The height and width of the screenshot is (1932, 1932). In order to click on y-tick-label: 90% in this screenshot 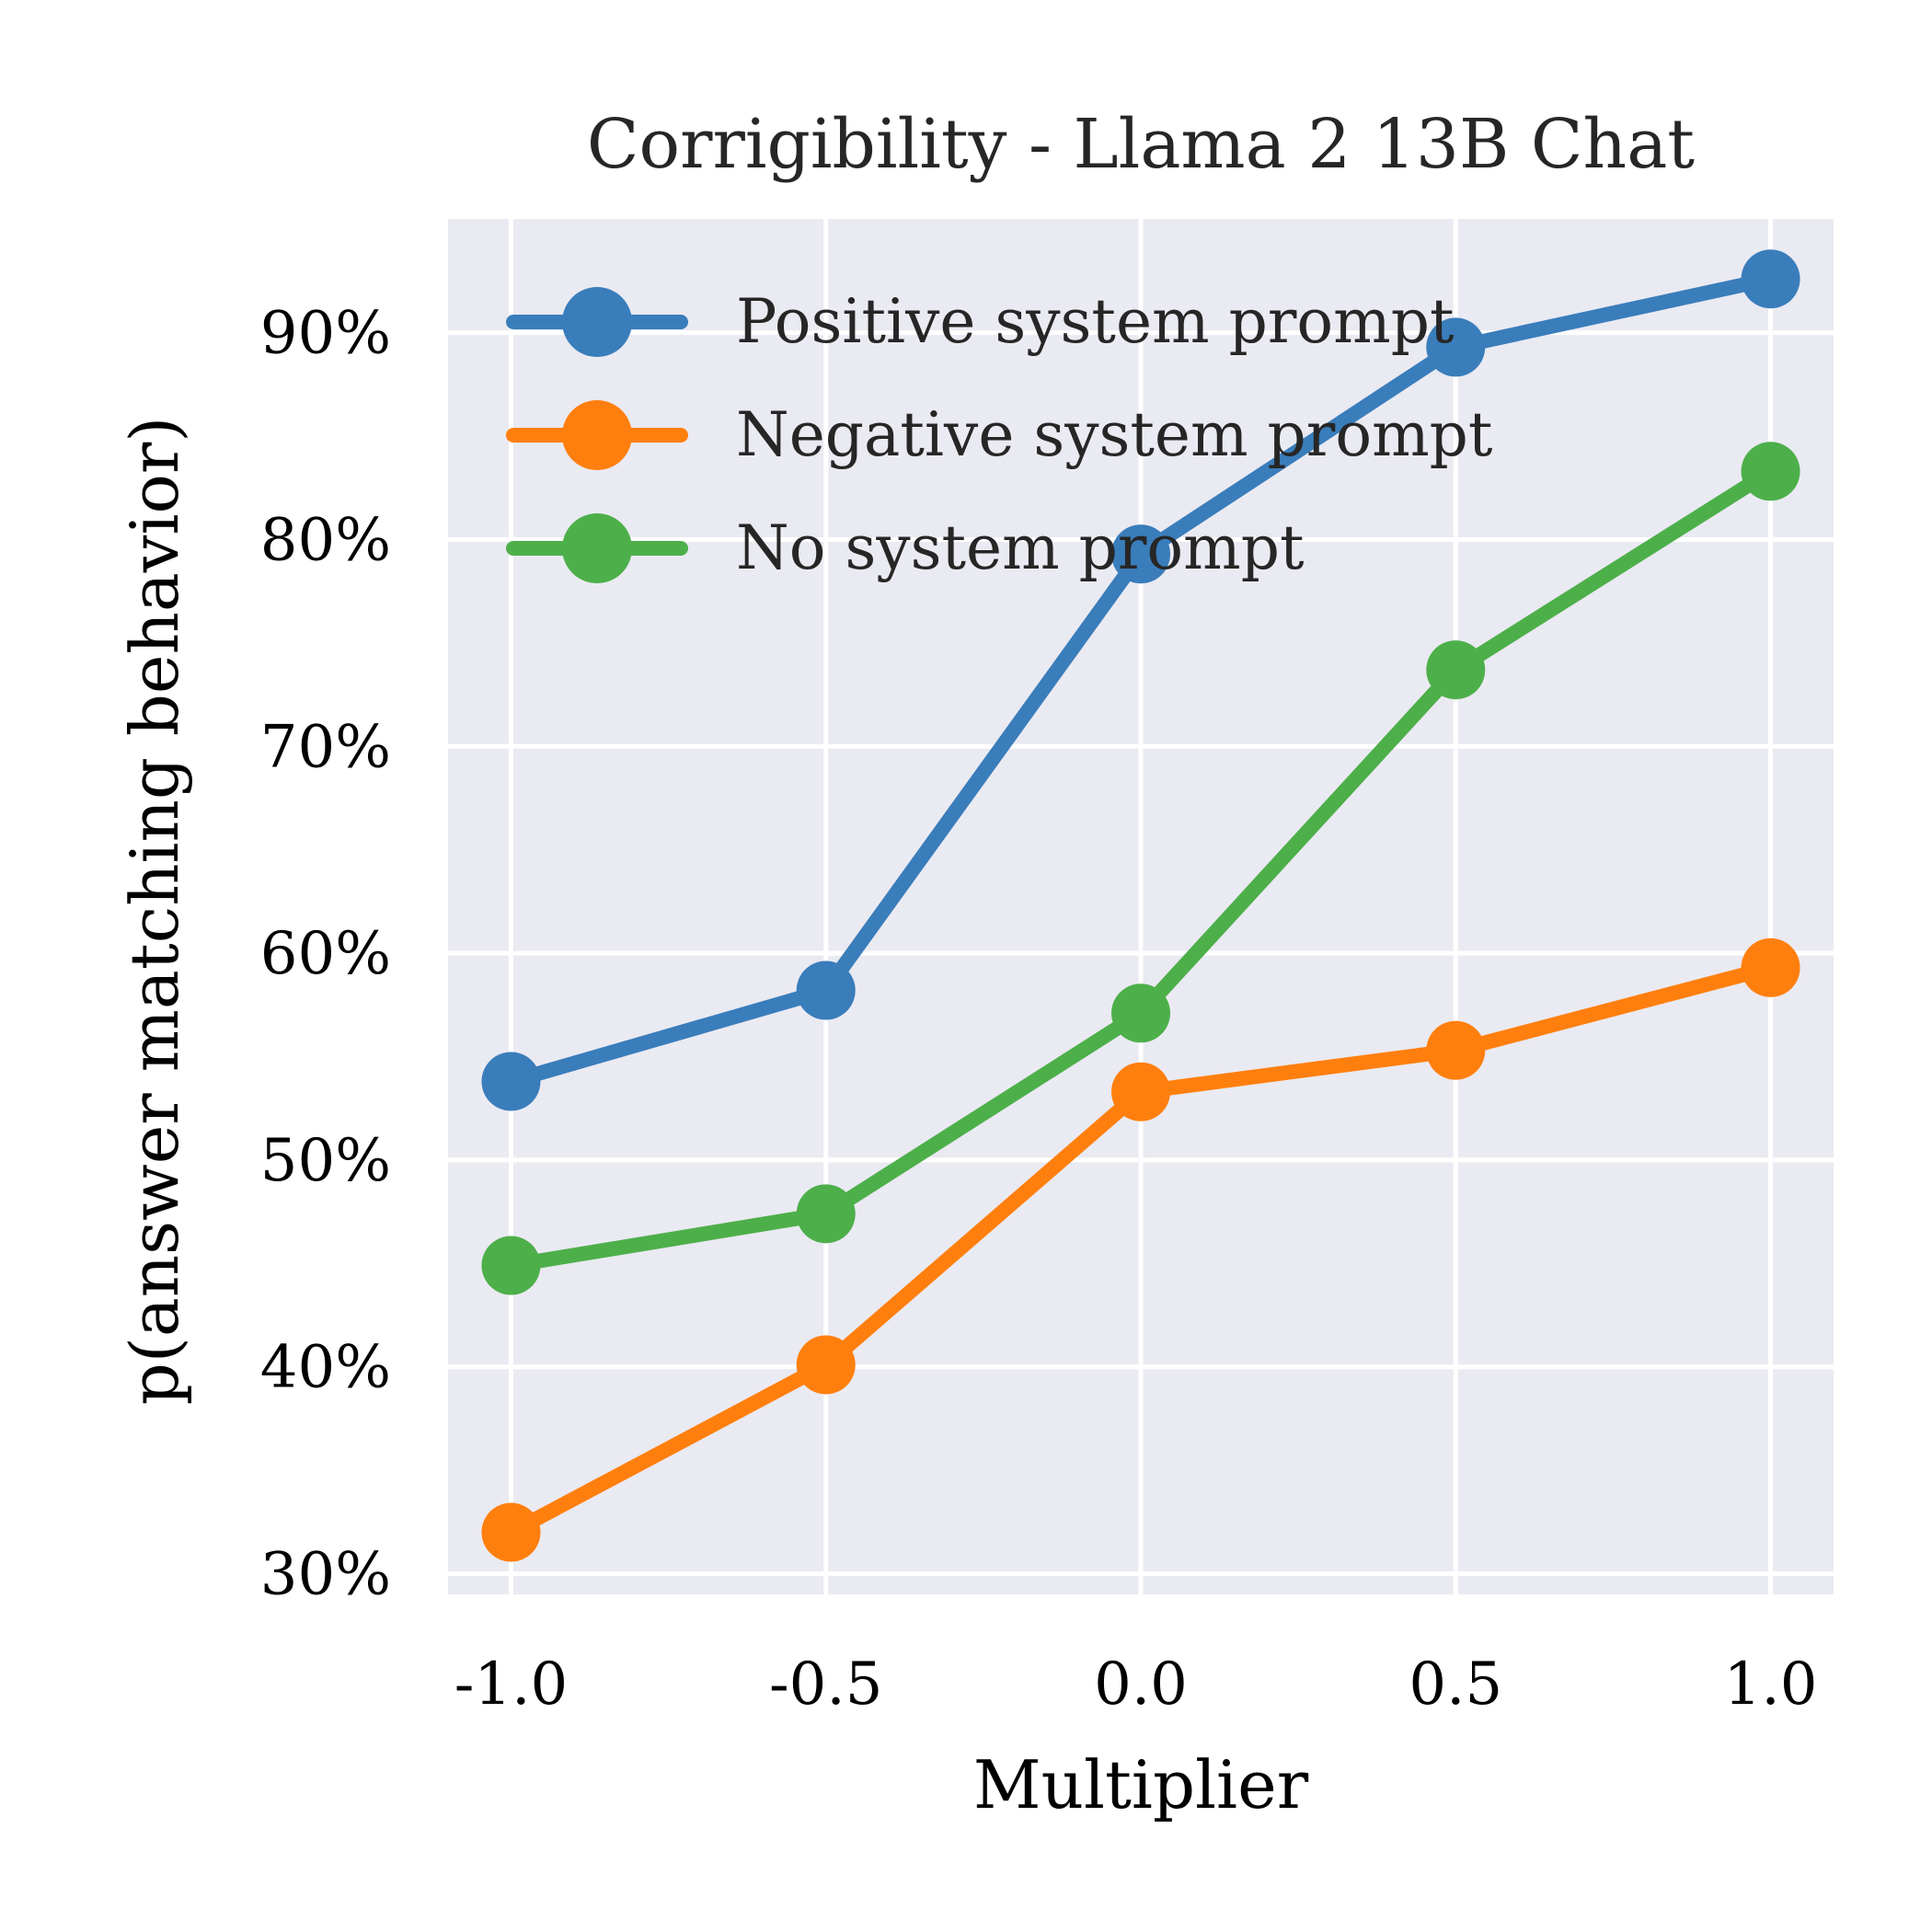, I will do `click(325, 334)`.